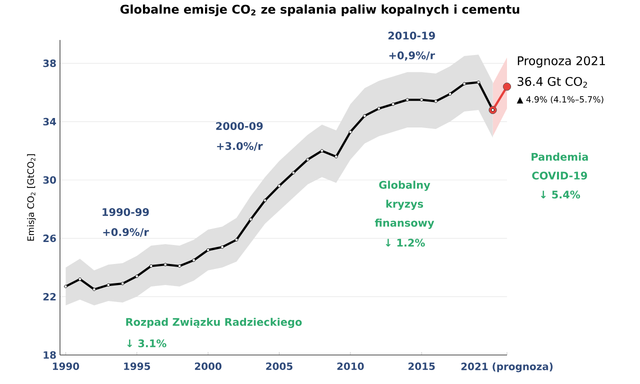  What do you see at coordinates (49, 296) in the screenshot?
I see `y-tick-label: 22` at bounding box center [49, 296].